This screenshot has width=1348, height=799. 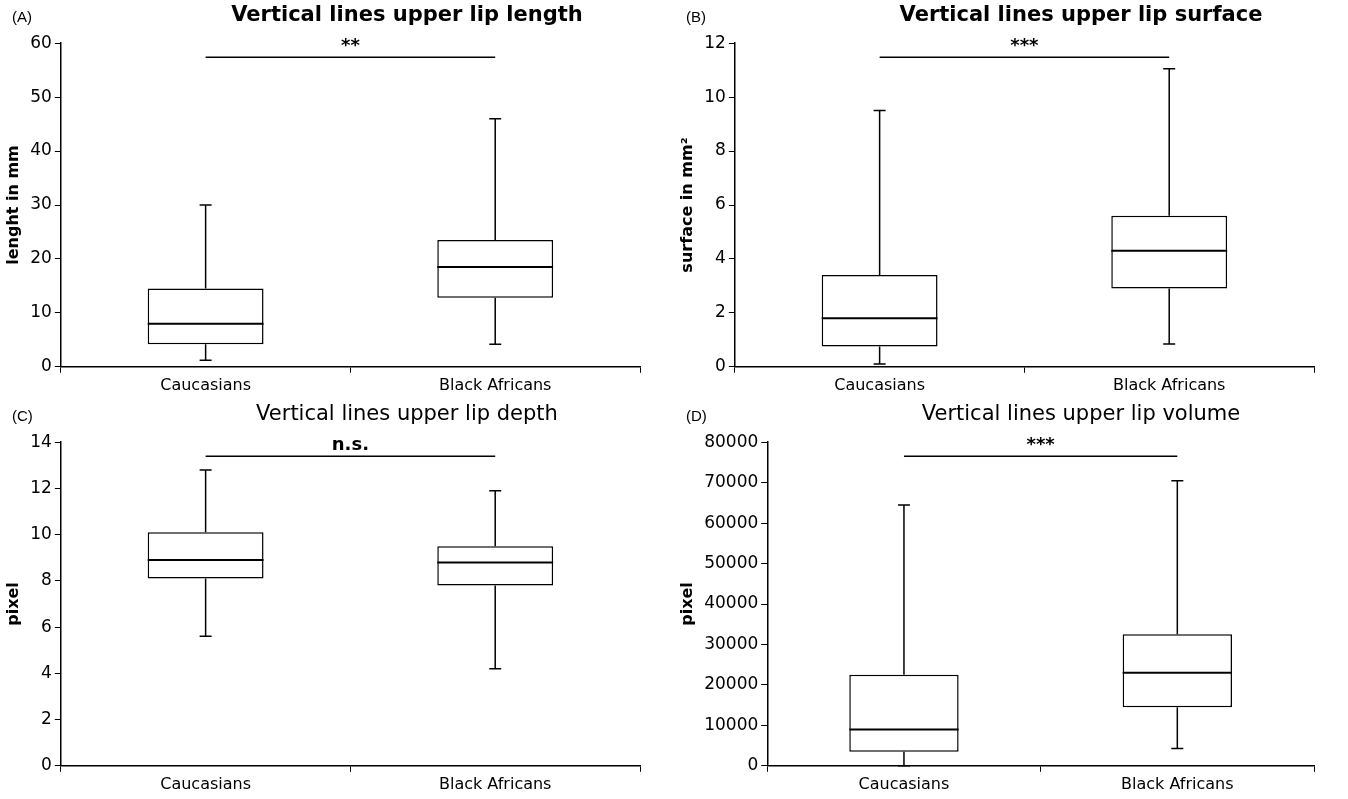 What do you see at coordinates (351, 44) in the screenshot?
I see `annotation: **` at bounding box center [351, 44].